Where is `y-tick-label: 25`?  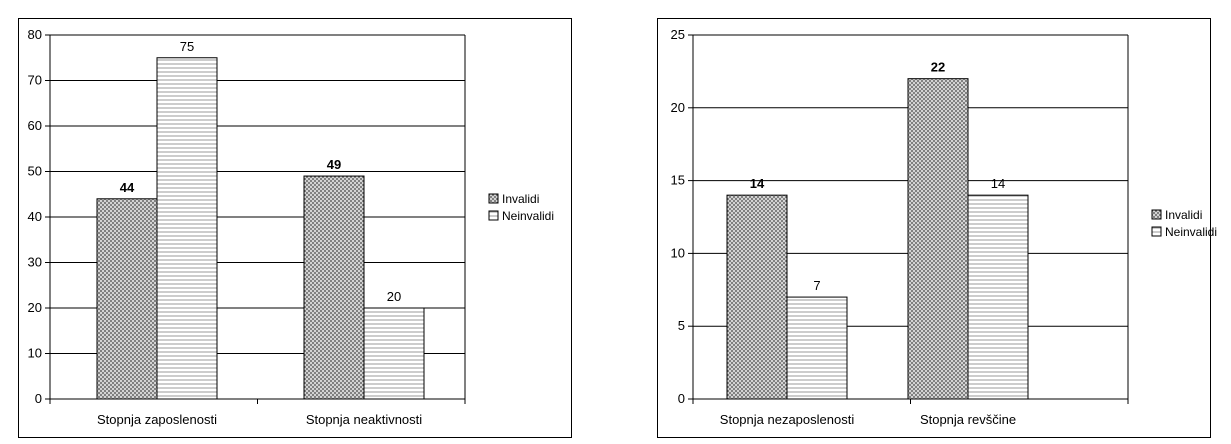 y-tick-label: 25 is located at coordinates (678, 34).